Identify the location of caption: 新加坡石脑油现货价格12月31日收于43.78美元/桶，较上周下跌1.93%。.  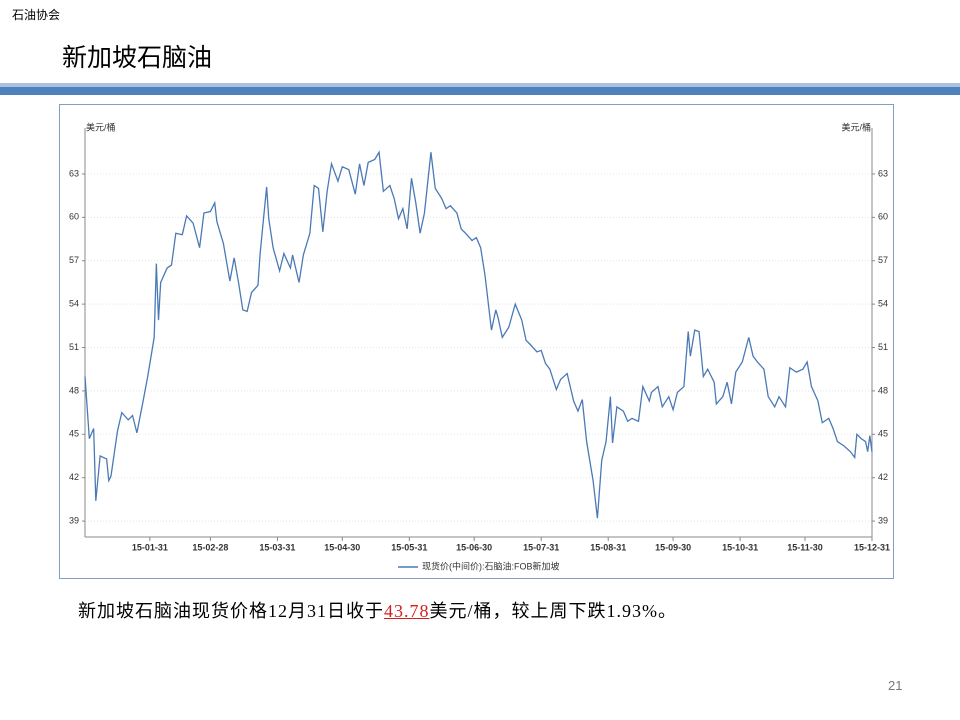
(377, 610).